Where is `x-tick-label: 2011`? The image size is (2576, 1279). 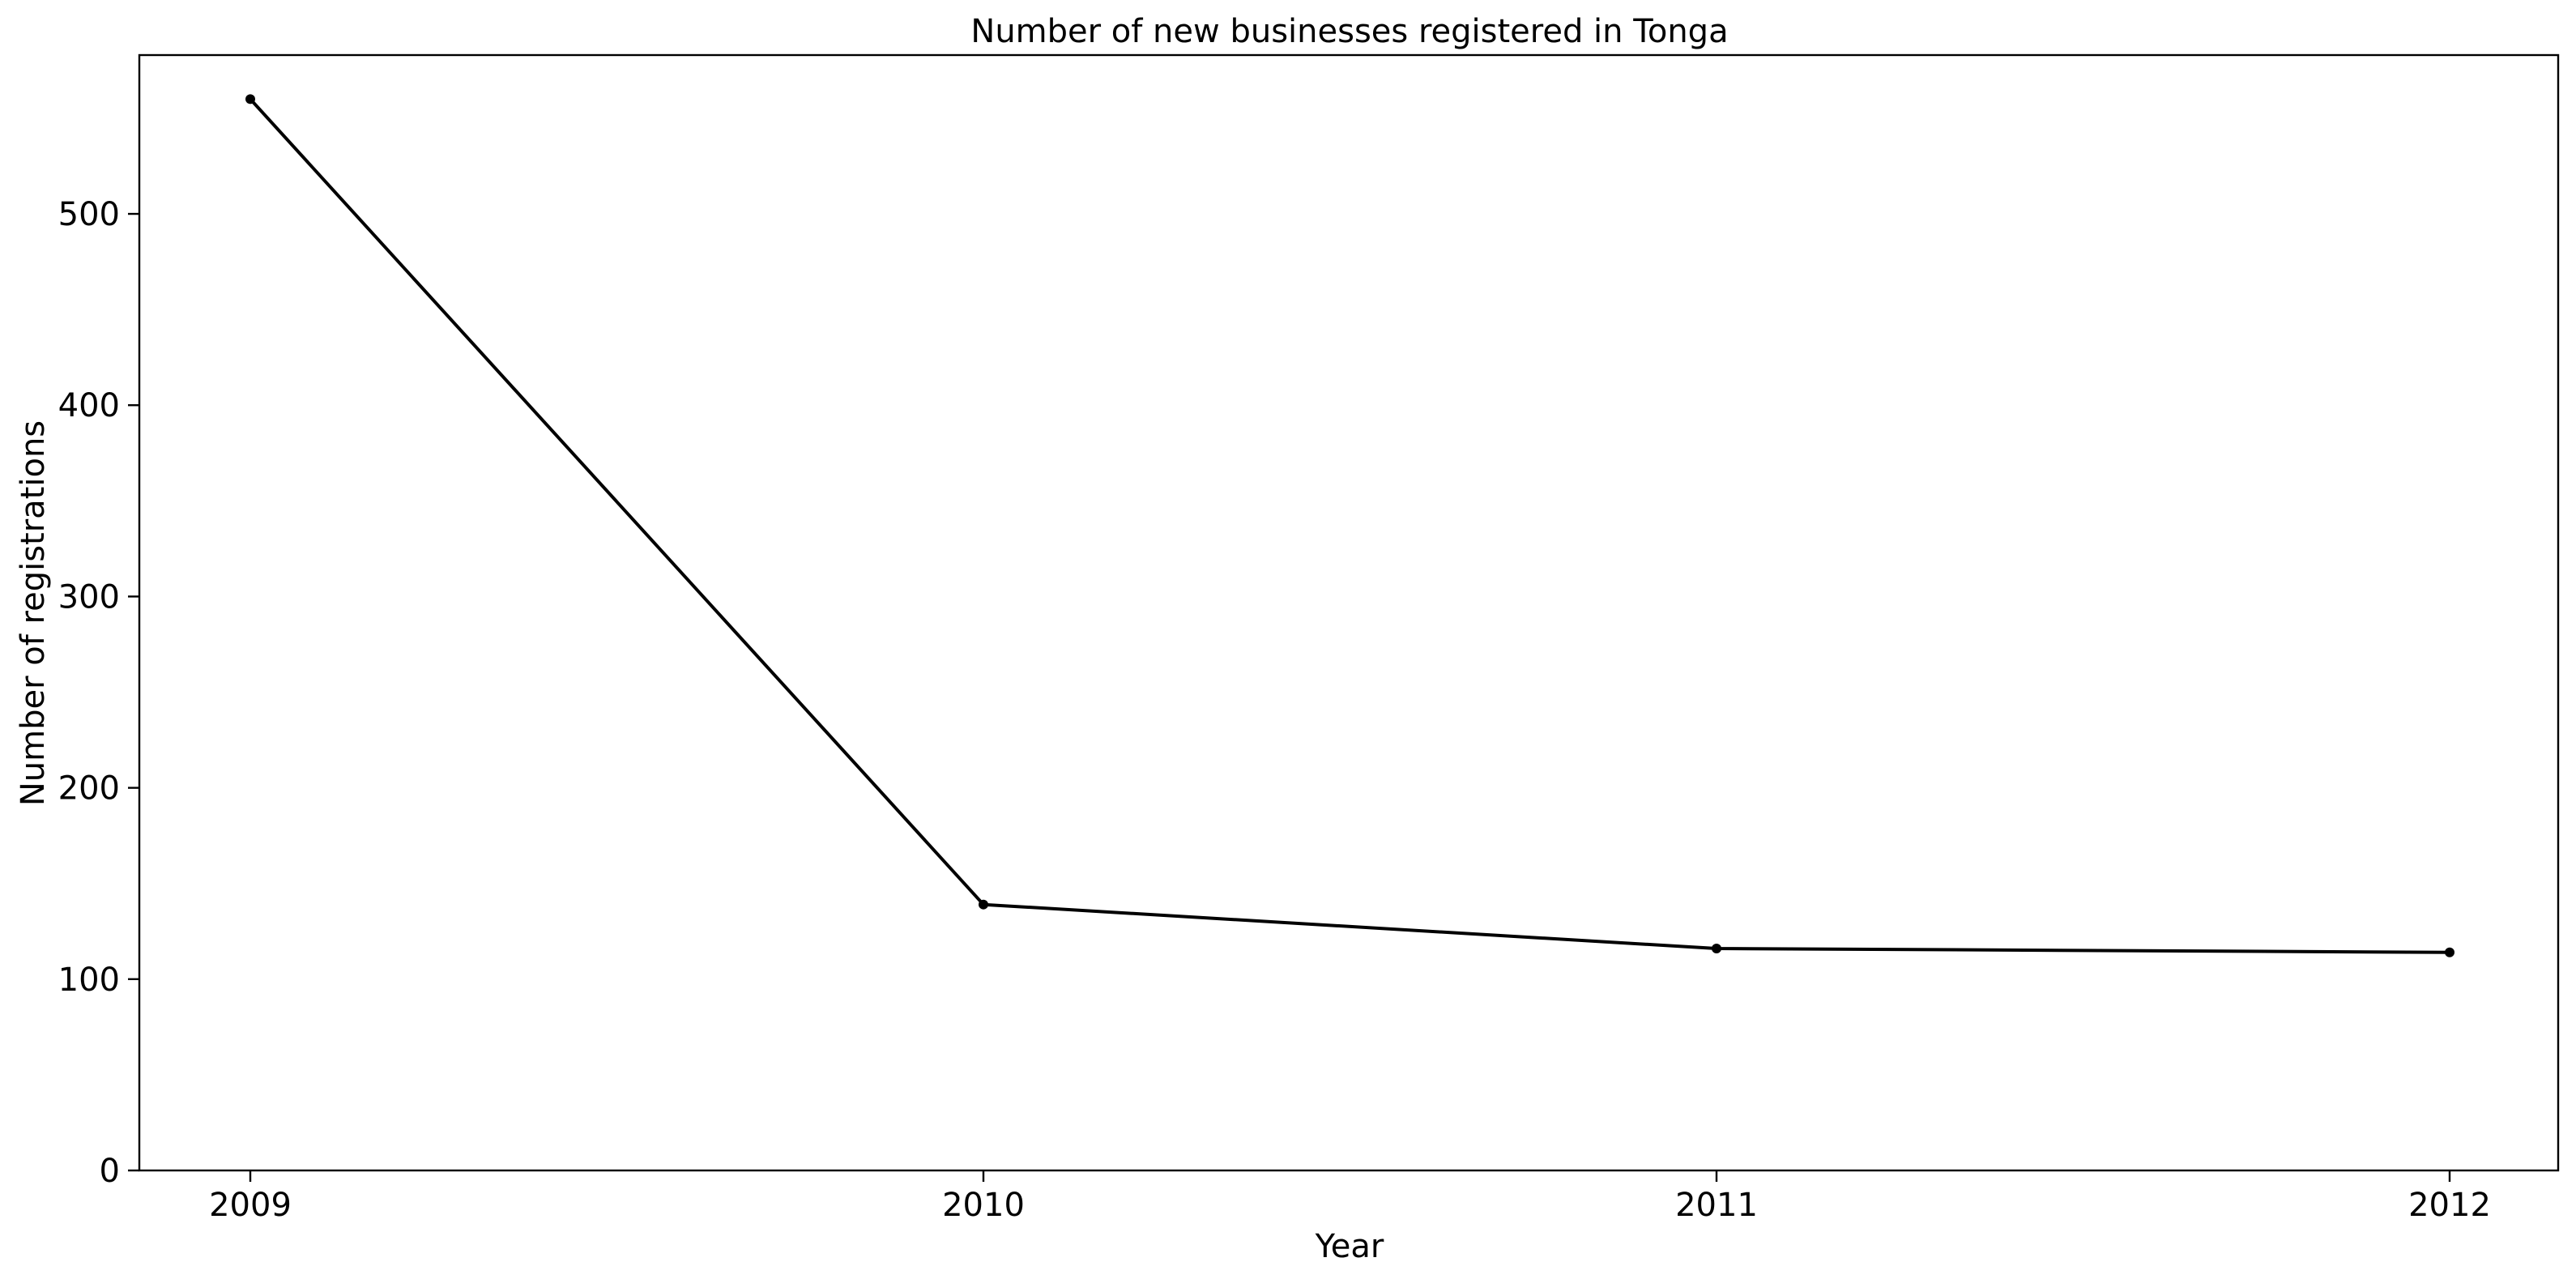
x-tick-label: 2011 is located at coordinates (1717, 1205).